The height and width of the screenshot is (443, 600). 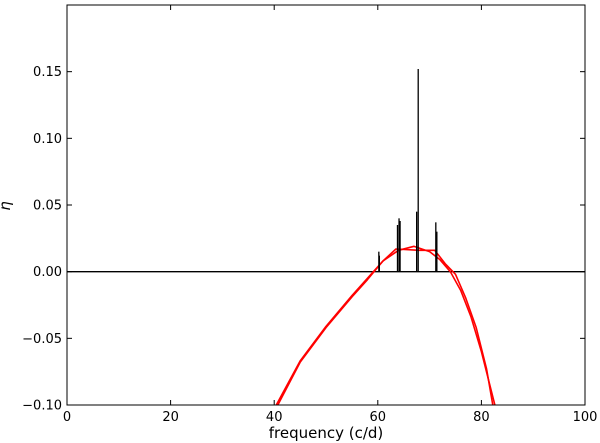 I want to click on y-tick-label: 0.15, so click(x=47, y=72).